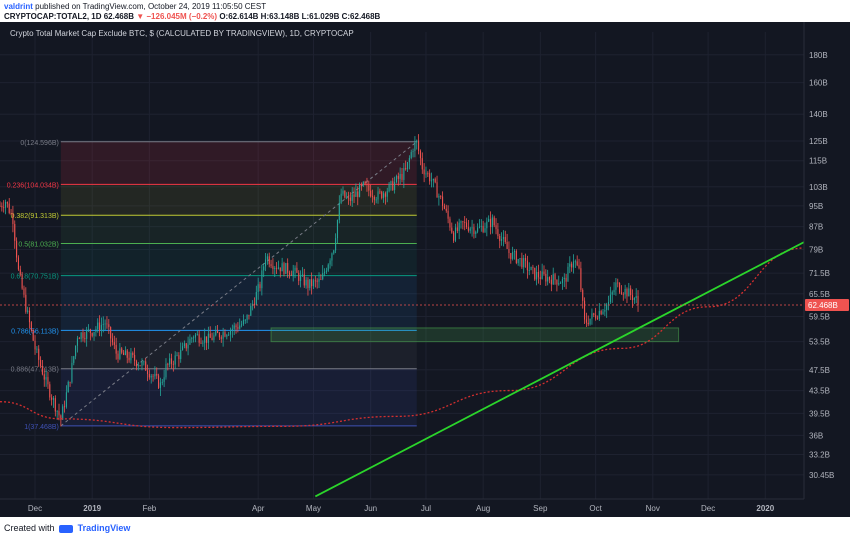 This screenshot has width=850, height=539. What do you see at coordinates (370, 508) in the screenshot?
I see `time-tick-label: Jun` at bounding box center [370, 508].